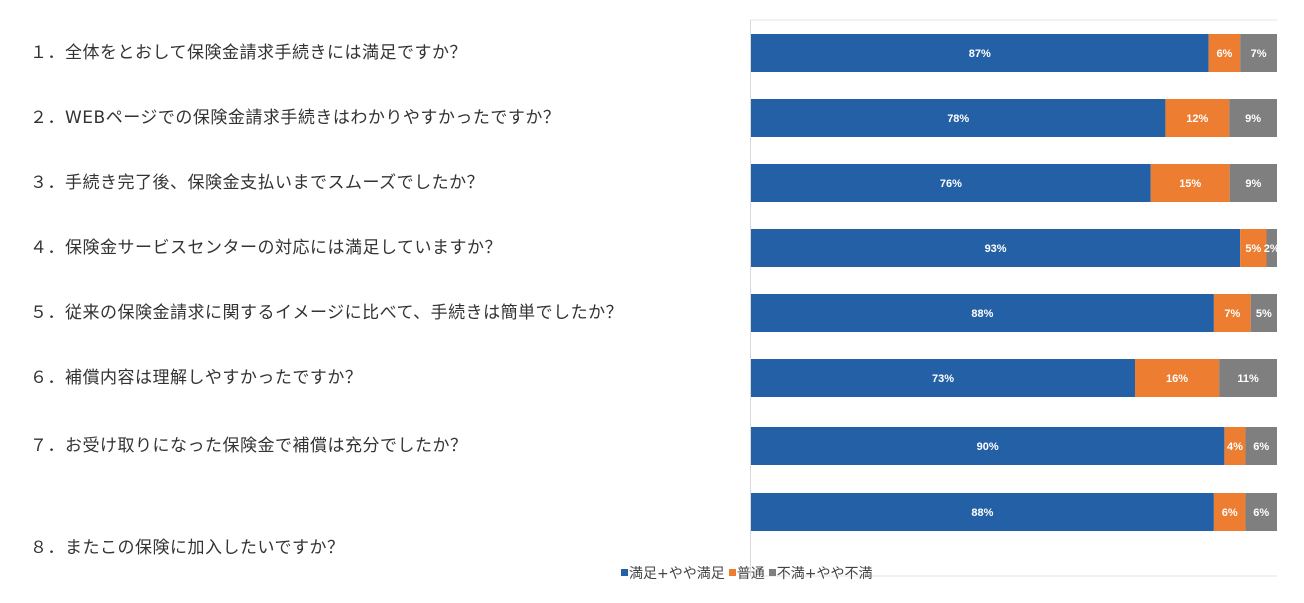 The image size is (1304, 603). I want to click on data-label-neutral: 12%, so click(1197, 119).